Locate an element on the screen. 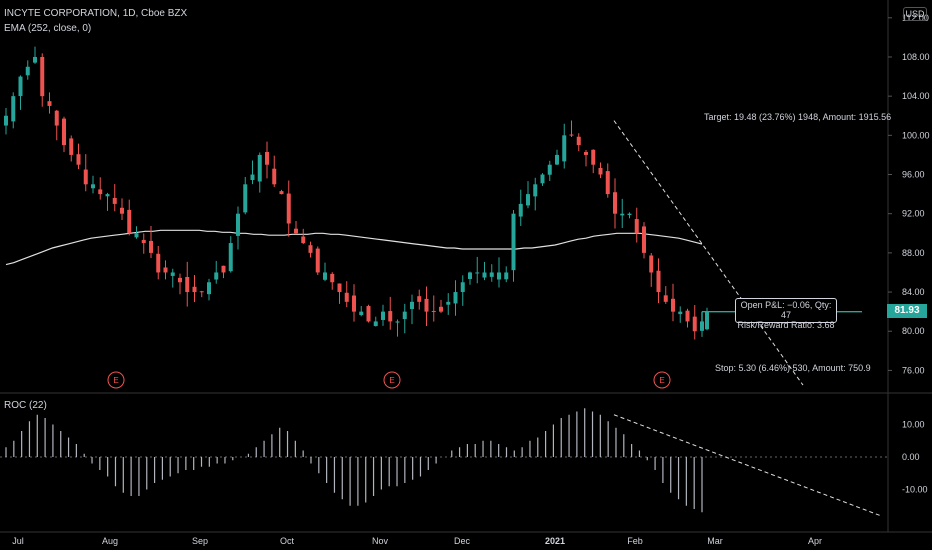 Image resolution: width=932 pixels, height=550 pixels. ema-line is located at coordinates (354, 247).